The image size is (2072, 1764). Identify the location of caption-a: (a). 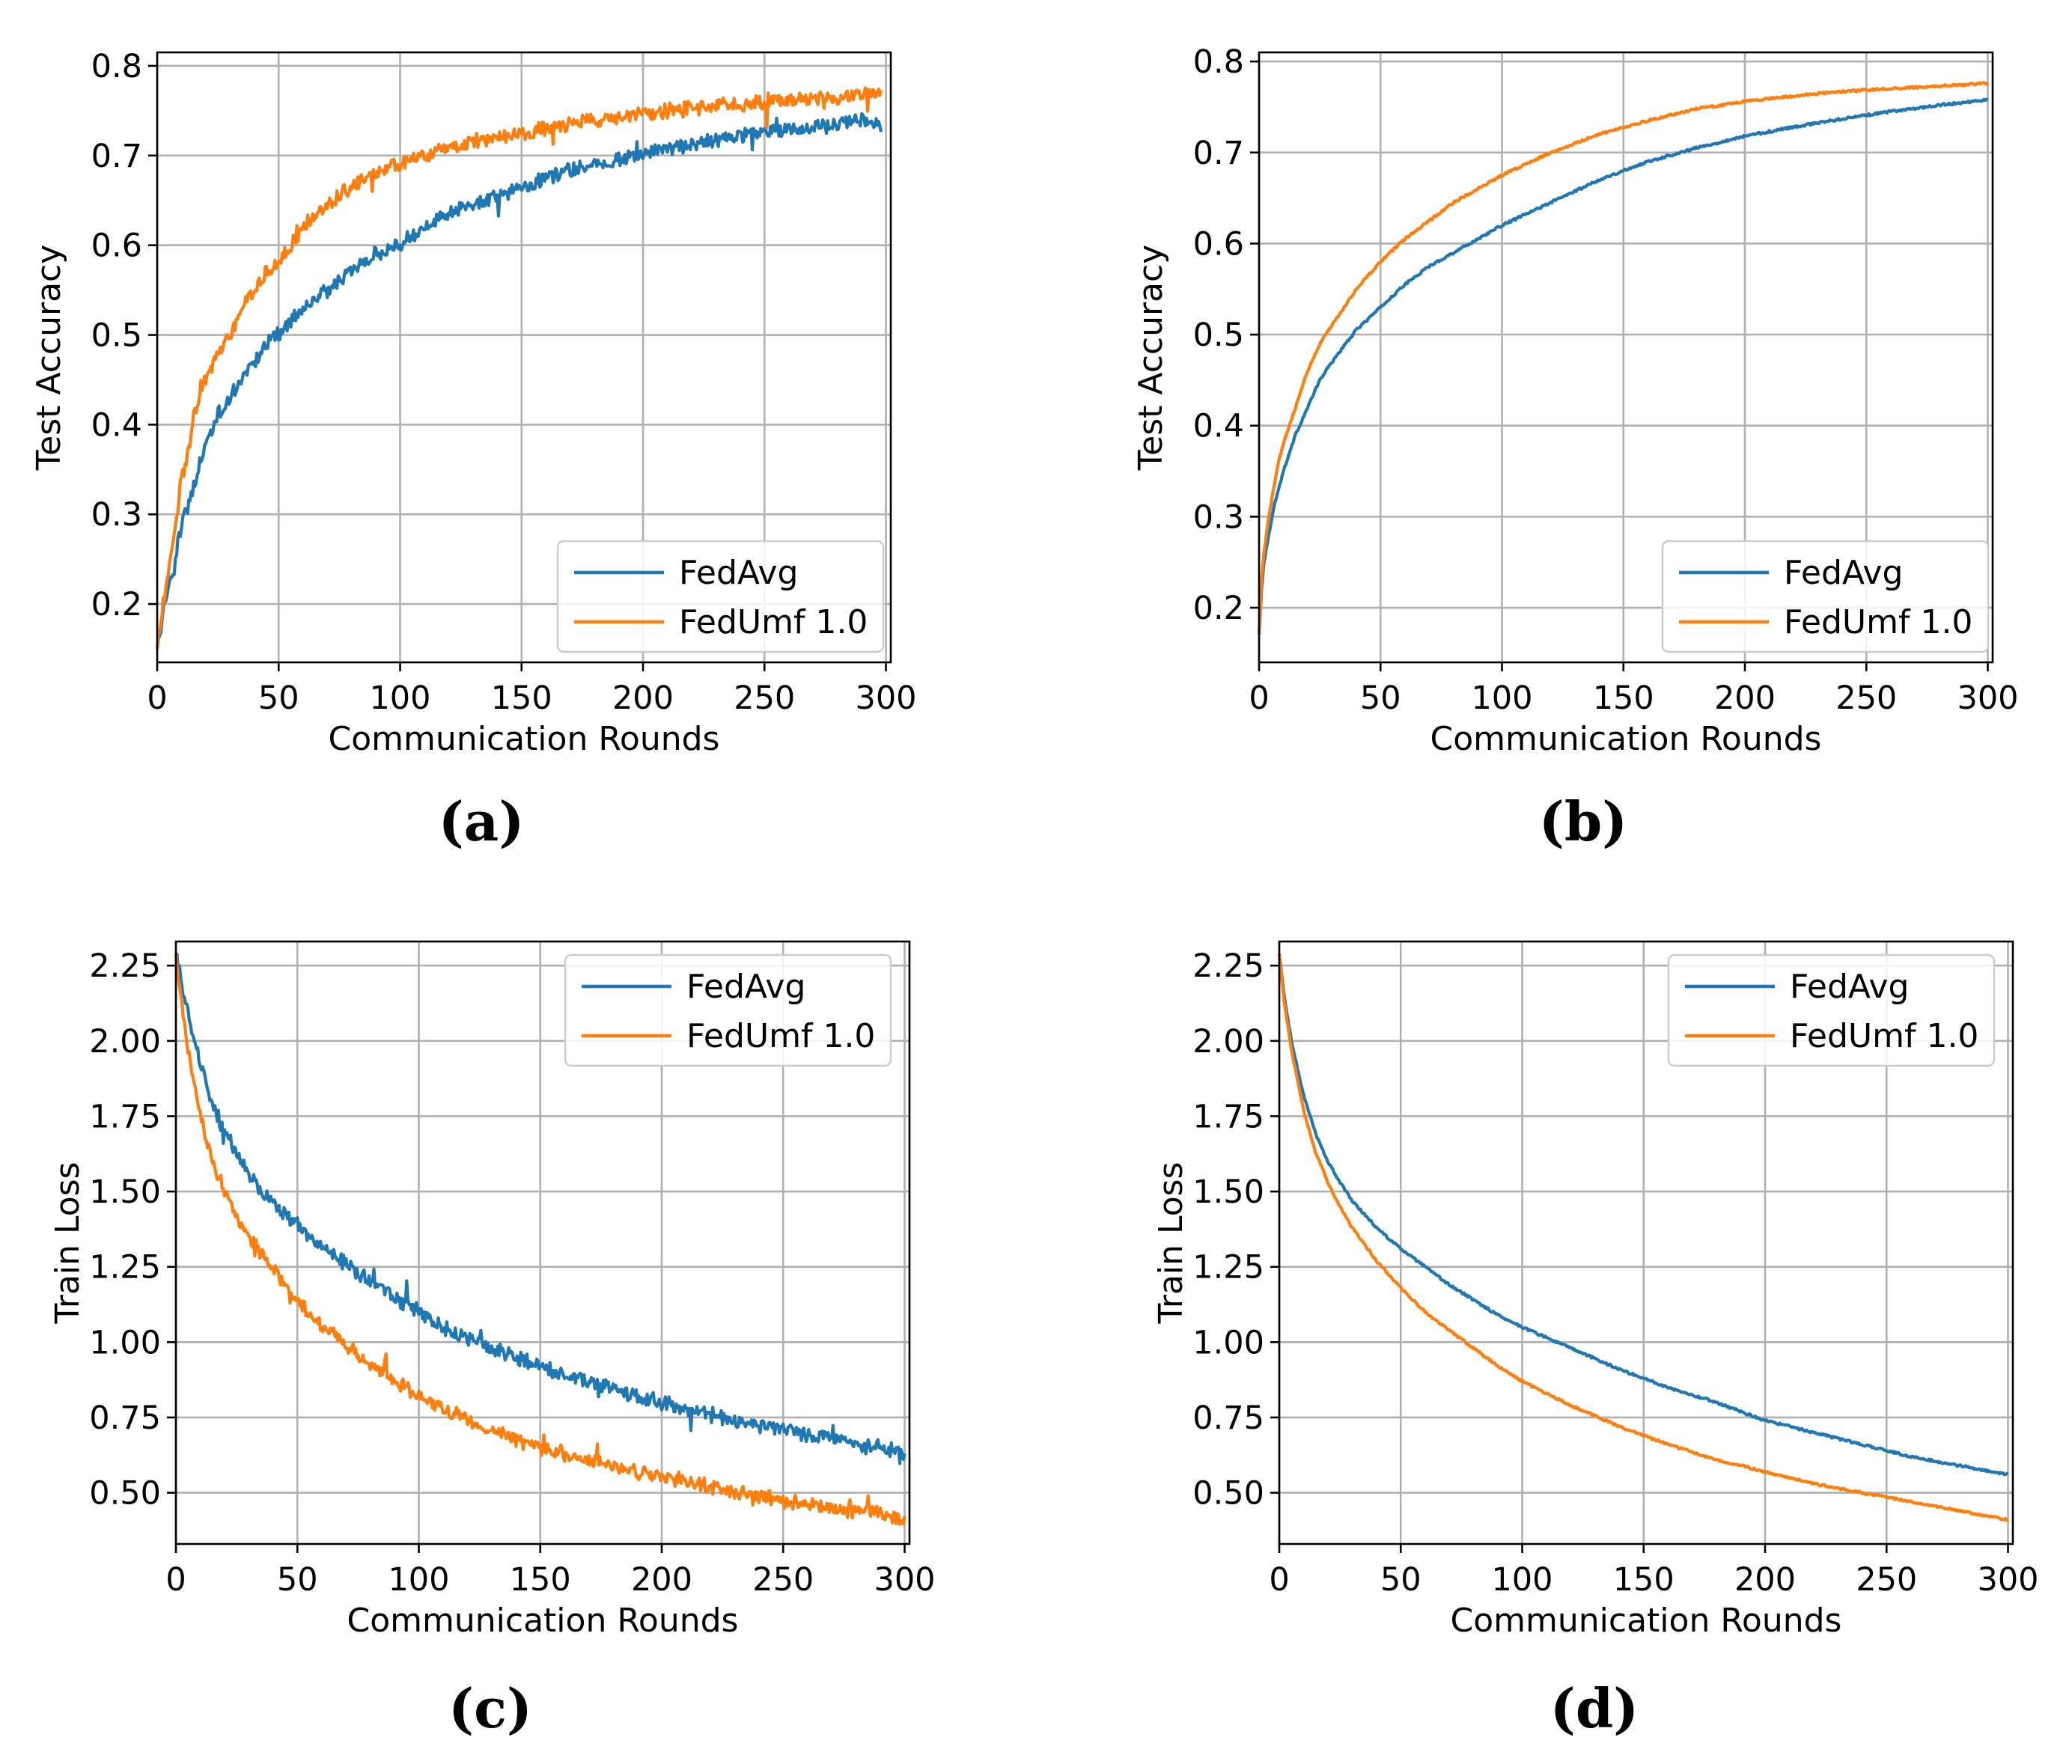
(482, 822).